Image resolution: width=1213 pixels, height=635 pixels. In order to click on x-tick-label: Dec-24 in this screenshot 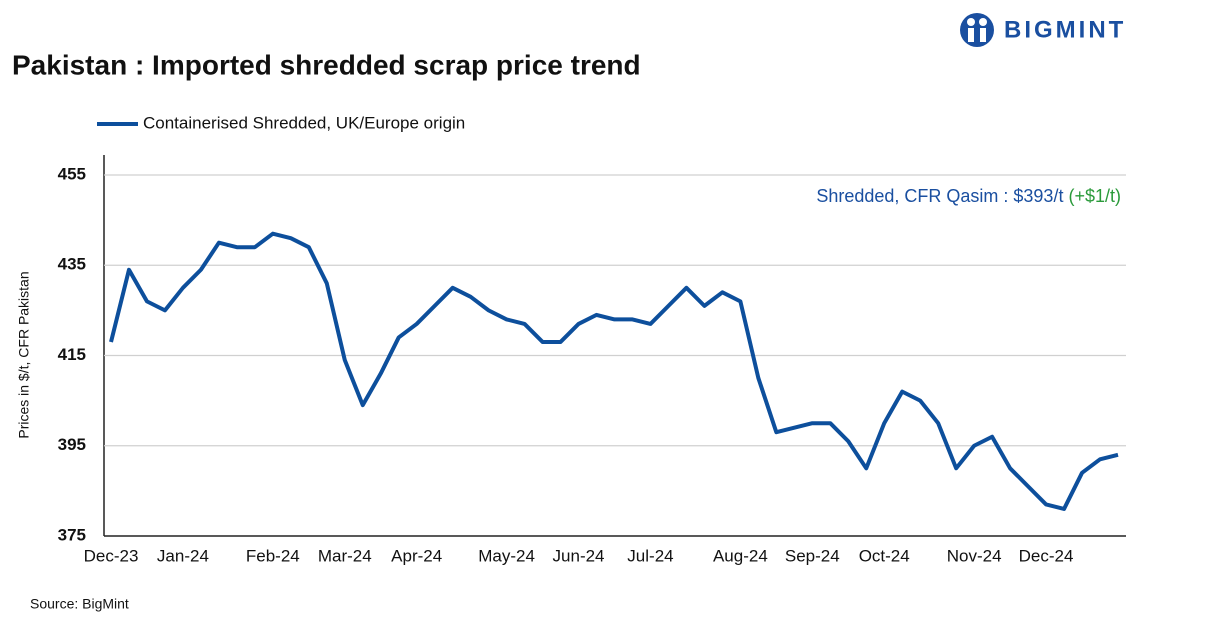, I will do `click(1046, 555)`.